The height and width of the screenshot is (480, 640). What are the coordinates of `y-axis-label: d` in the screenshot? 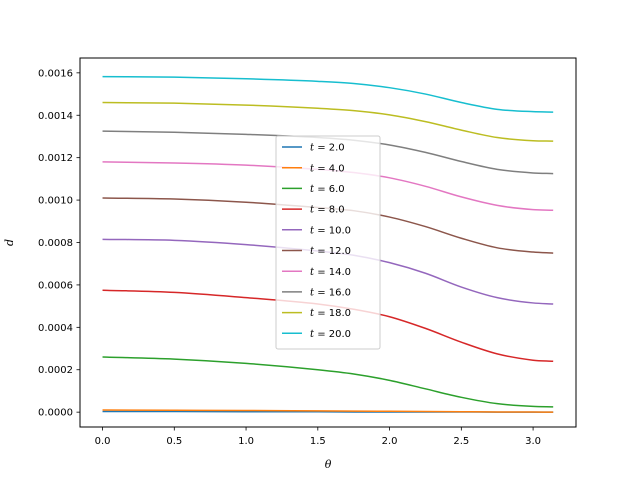 It's located at (9, 242).